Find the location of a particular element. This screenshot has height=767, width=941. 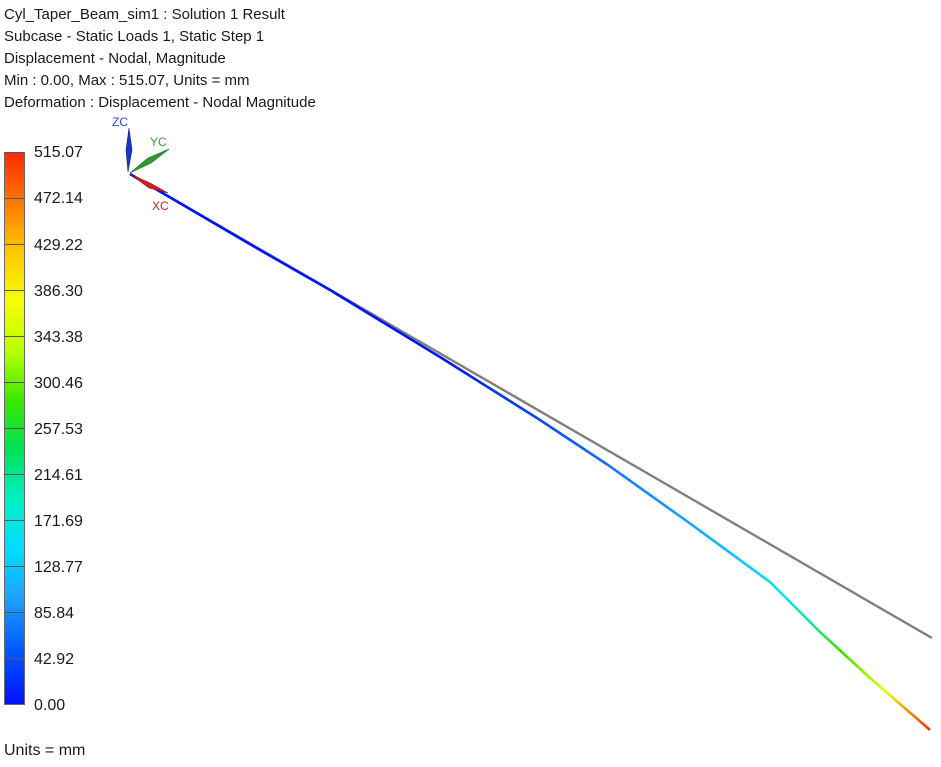

zc-axis-arrow is located at coordinates (129, 150).